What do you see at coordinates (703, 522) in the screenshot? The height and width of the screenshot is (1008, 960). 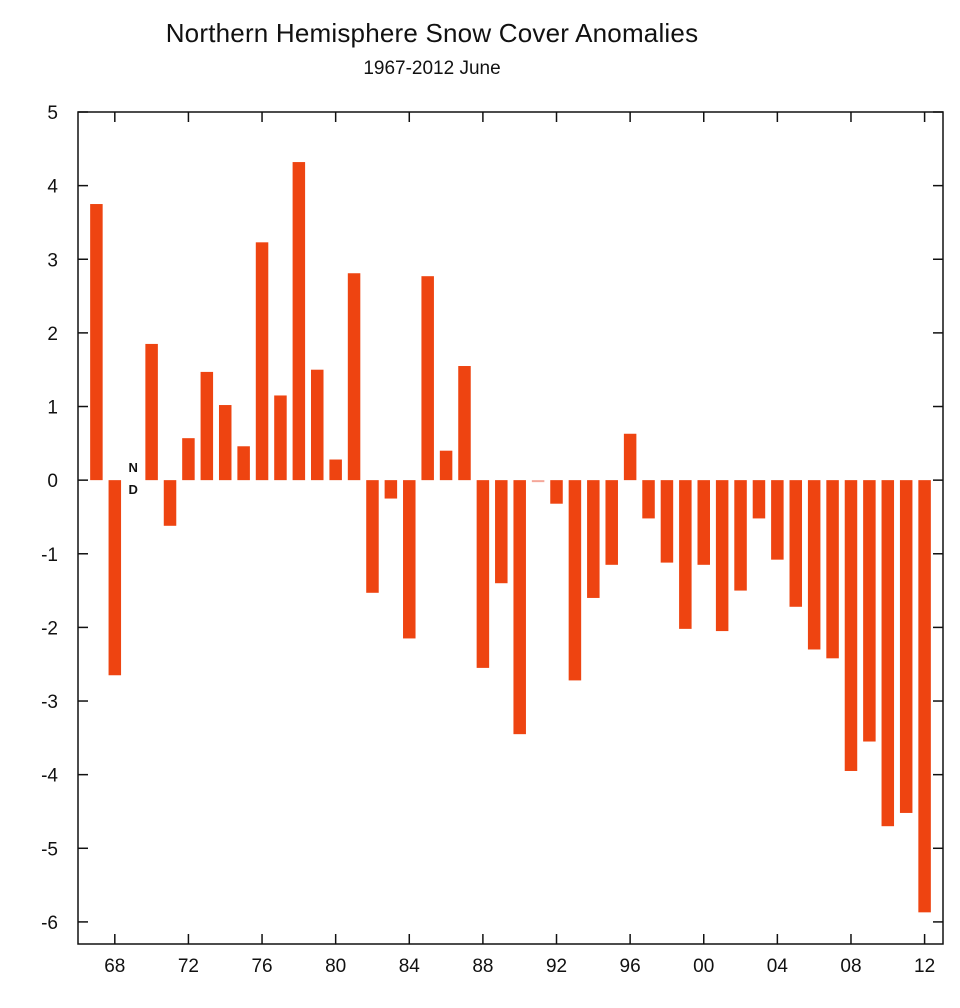 I see `bar-2000` at bounding box center [703, 522].